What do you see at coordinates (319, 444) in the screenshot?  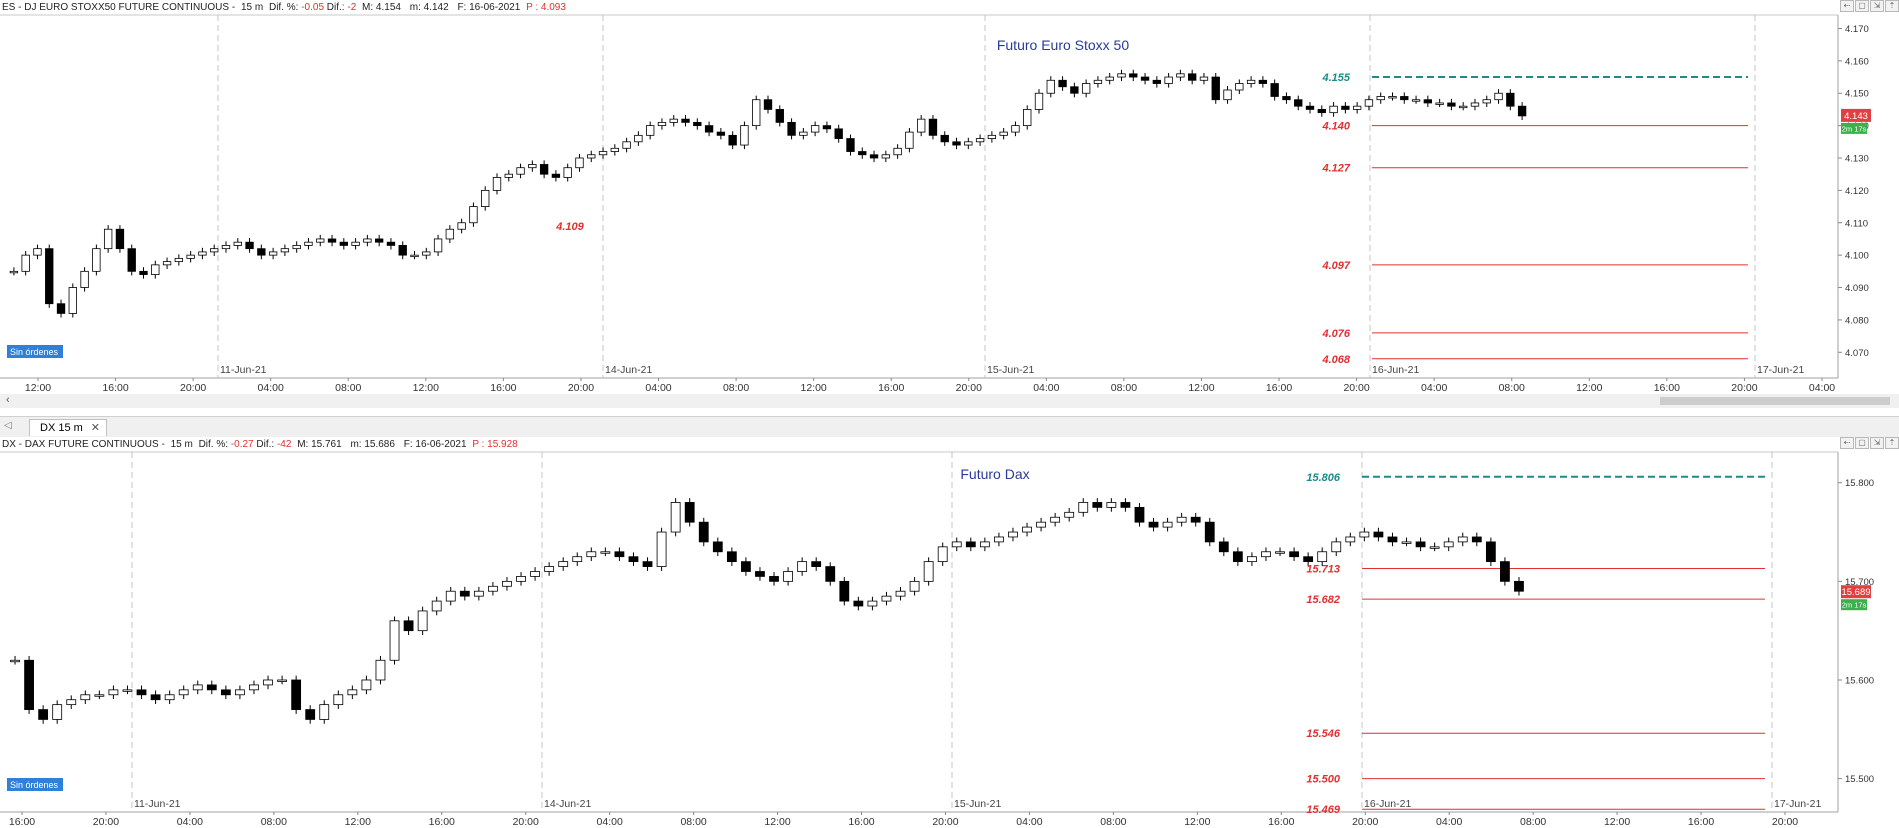 I see `max-value: M: 15.761` at bounding box center [319, 444].